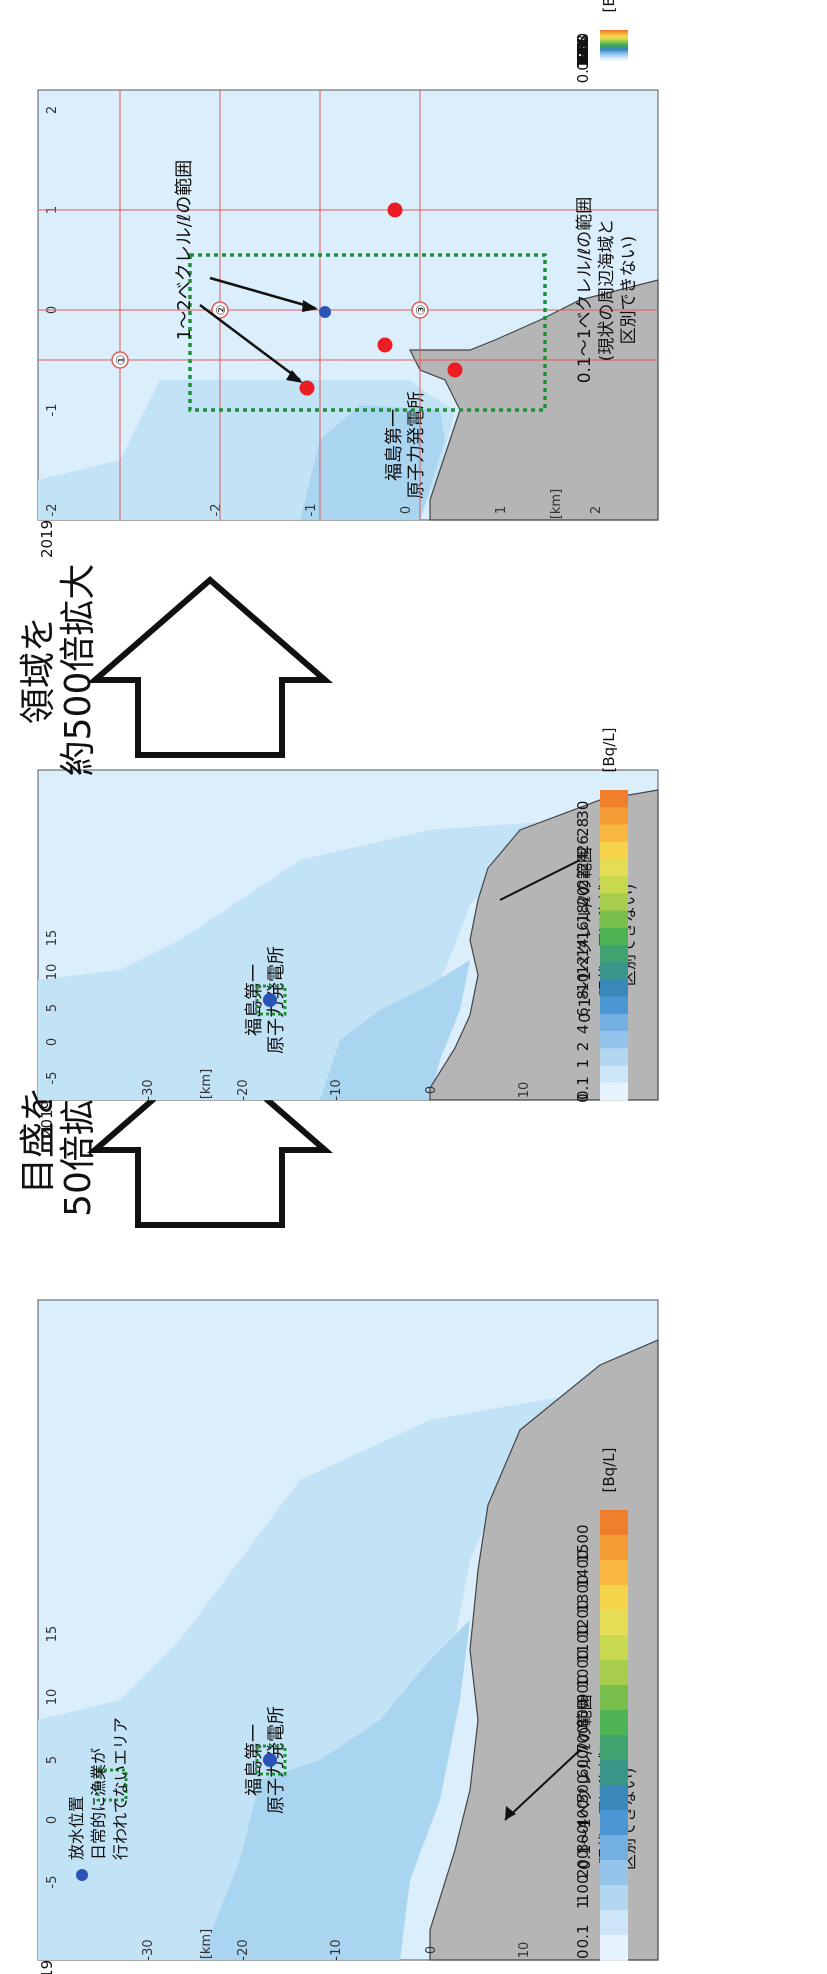 This screenshot has height=1974, width=827. I want to click on grid-marker-label: ②, so click(221, 310).